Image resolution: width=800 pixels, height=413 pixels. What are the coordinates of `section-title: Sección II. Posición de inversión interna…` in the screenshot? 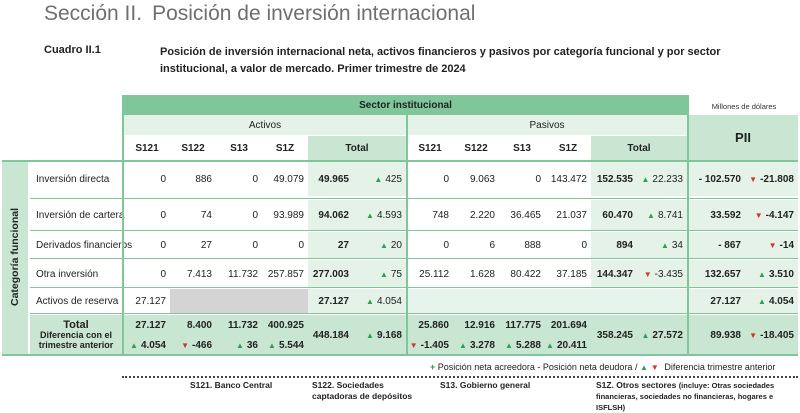 It's located at (260, 13).